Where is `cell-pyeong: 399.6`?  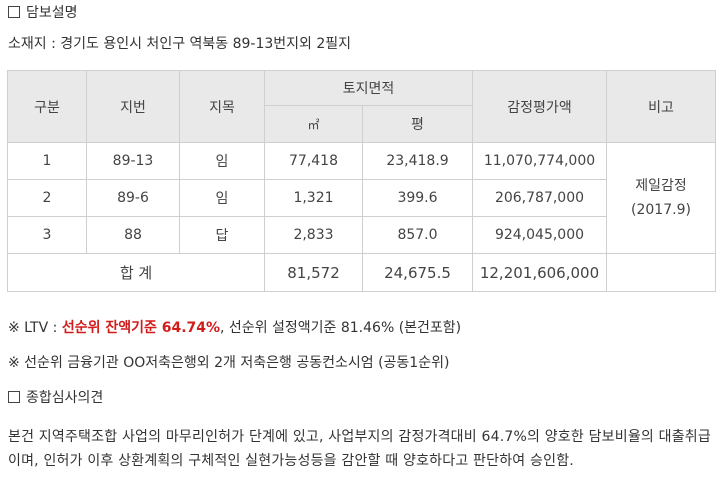
cell-pyeong: 399.6 is located at coordinates (417, 198).